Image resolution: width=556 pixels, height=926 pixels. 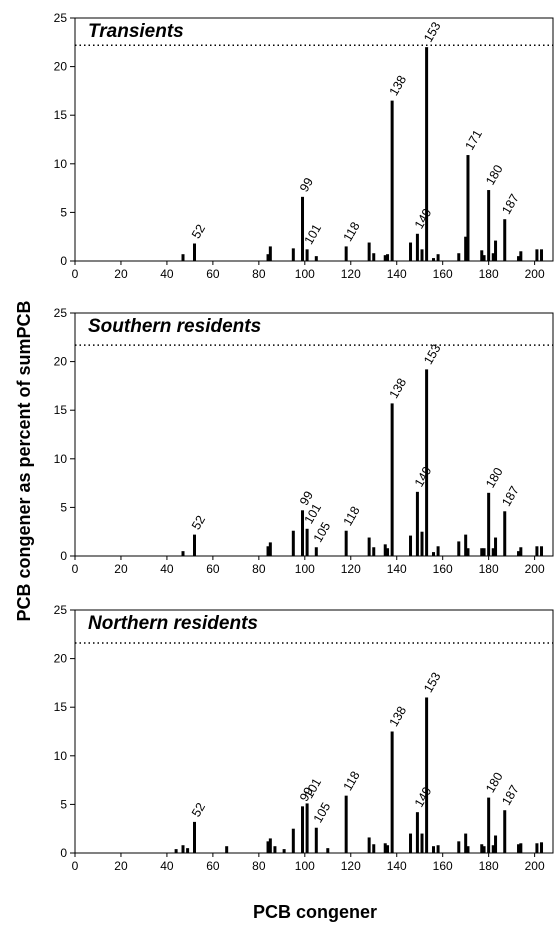 What do you see at coordinates (306, 184) in the screenshot?
I see `peak-label: 99` at bounding box center [306, 184].